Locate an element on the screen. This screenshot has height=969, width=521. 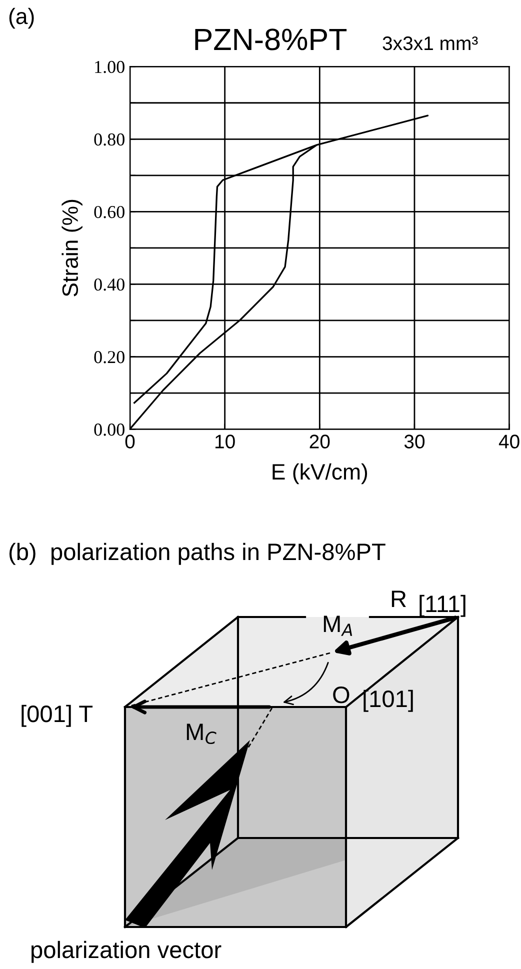
text: M$_{A}$ is located at coordinates (338, 626).